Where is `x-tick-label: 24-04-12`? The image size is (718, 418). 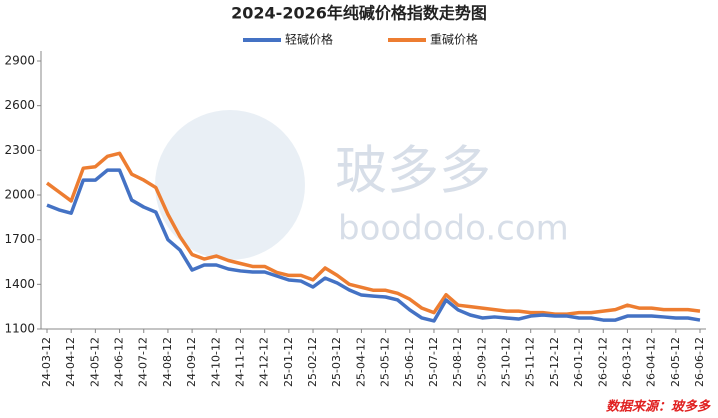
x-tick-label: 24-04-12 is located at coordinates (70, 362).